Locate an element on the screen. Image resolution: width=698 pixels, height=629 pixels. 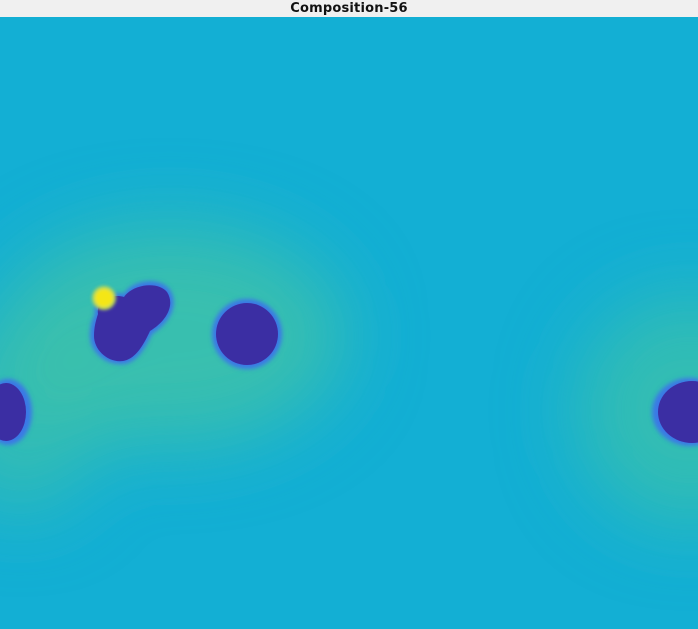
yellow-spot is located at coordinates (104, 298).